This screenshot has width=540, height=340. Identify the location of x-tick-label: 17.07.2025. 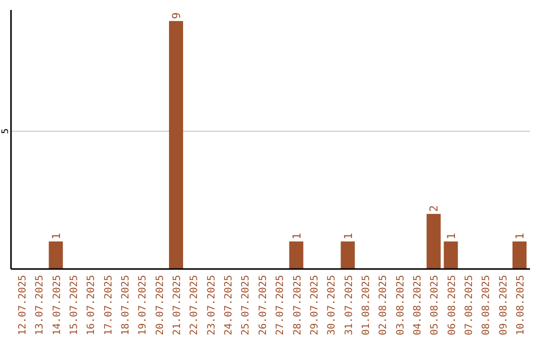
(108, 305).